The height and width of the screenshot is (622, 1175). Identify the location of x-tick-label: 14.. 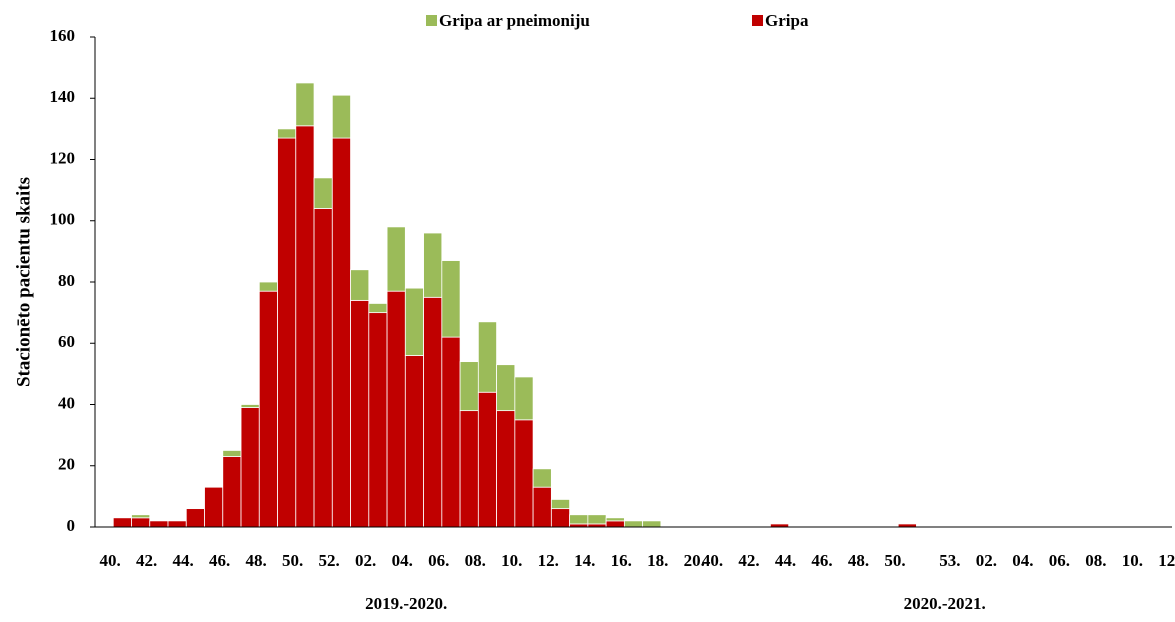
(584, 560).